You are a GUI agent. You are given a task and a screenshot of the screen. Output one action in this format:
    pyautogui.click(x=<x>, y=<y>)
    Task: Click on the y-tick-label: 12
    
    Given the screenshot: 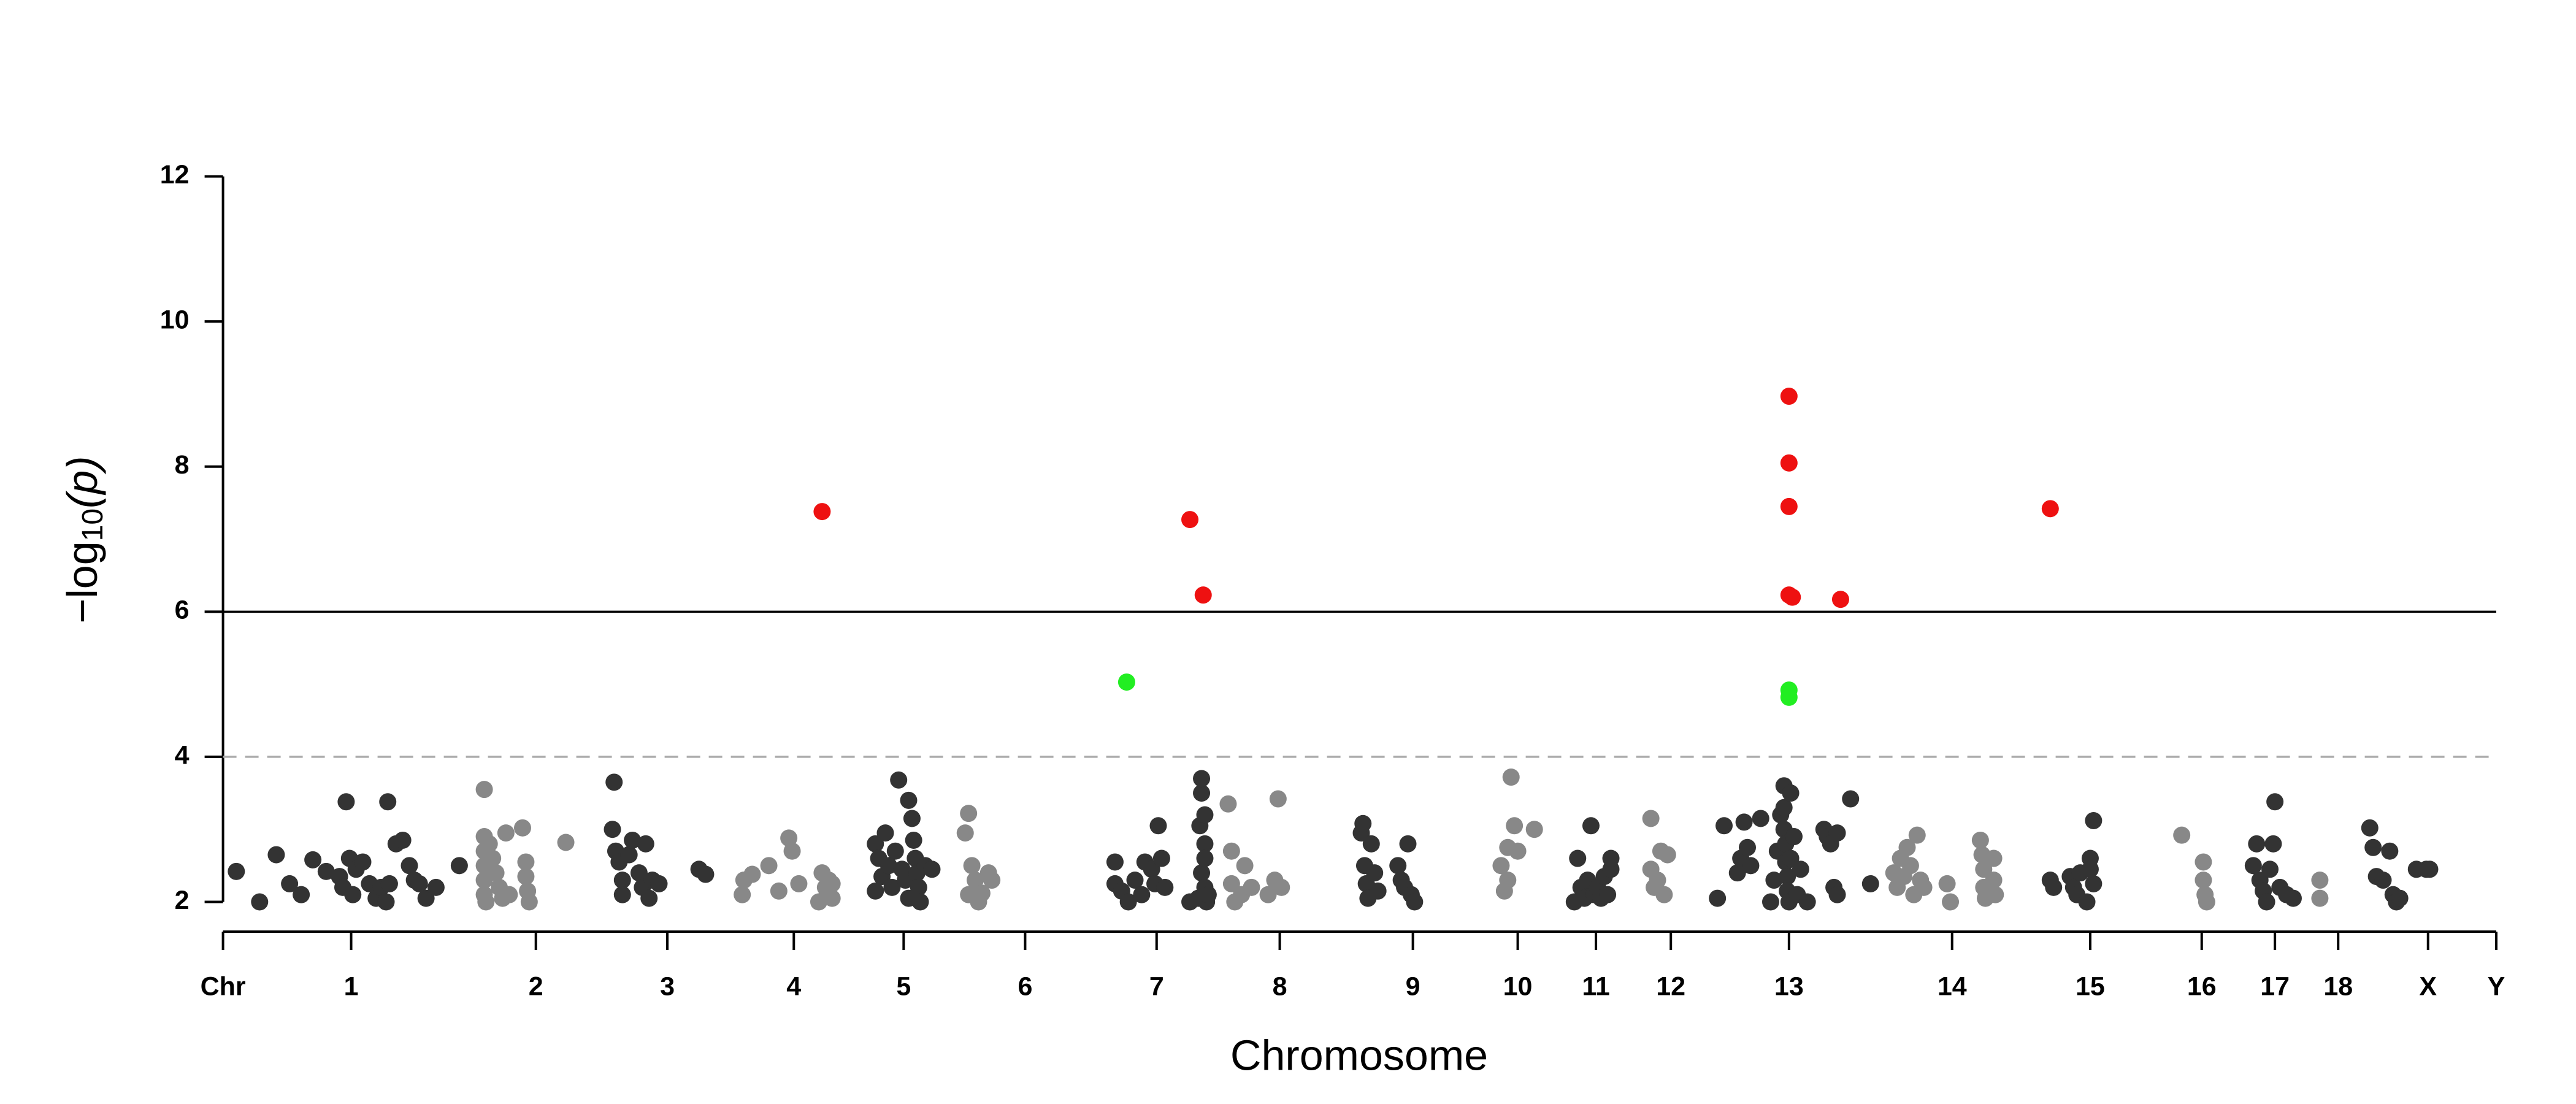 What is the action you would take?
    pyautogui.click(x=175, y=175)
    